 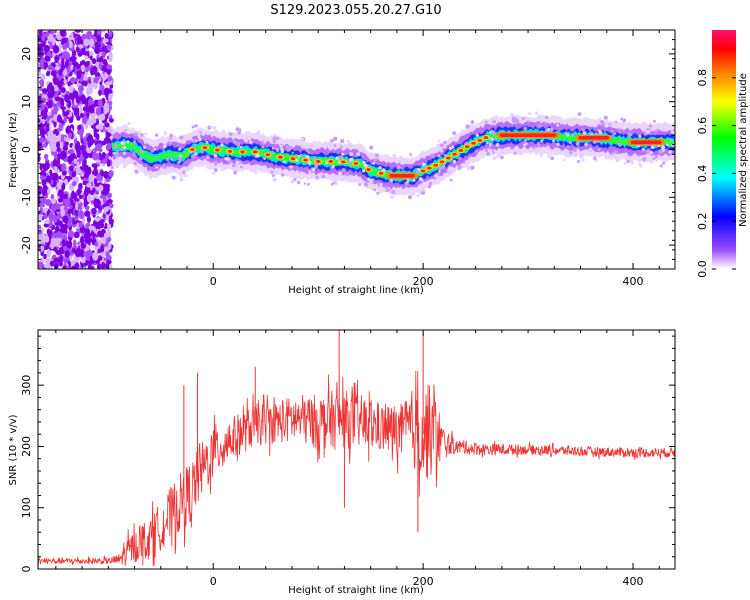 What do you see at coordinates (392, 155) in the screenshot?
I see `spectral-ridge` at bounding box center [392, 155].